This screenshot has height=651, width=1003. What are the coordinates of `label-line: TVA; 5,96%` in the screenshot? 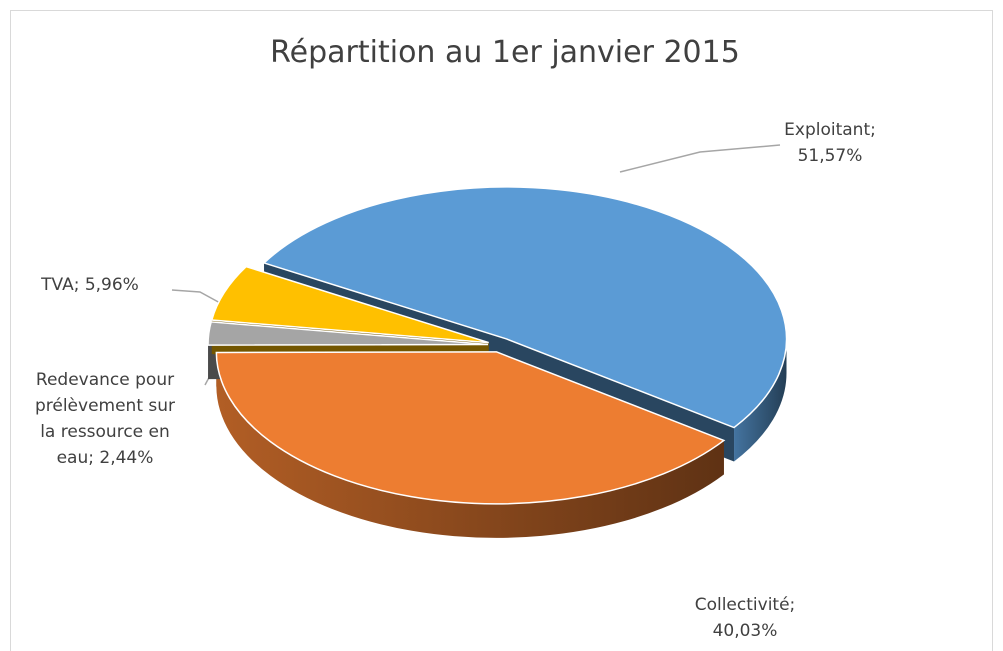 It's located at (89, 285).